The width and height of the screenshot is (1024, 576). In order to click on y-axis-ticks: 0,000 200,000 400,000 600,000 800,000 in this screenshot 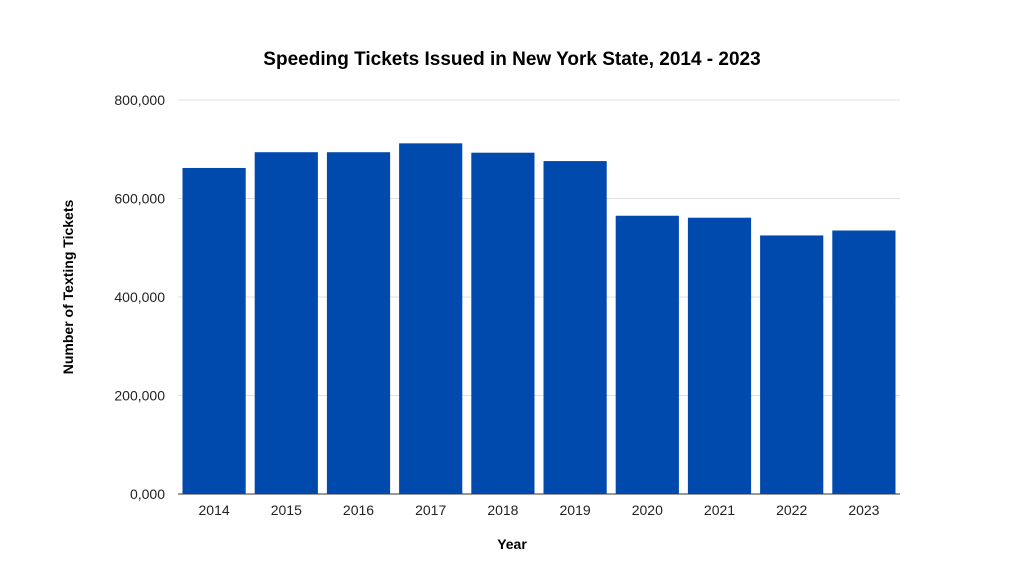, I will do `click(139, 297)`.